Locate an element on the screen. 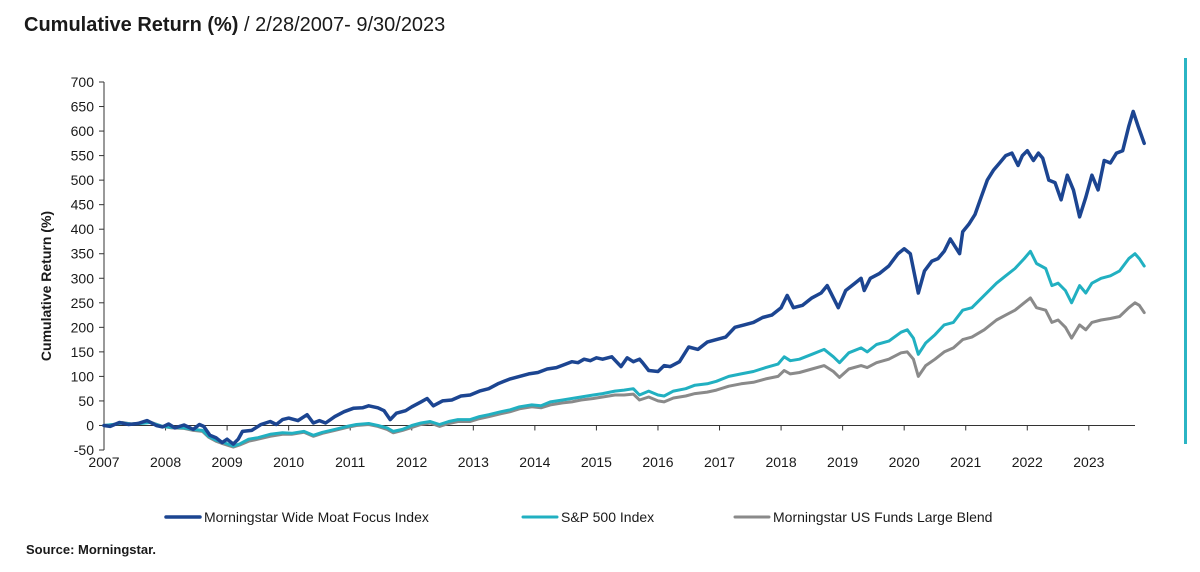  x-tick-label: 2020 is located at coordinates (904, 462).